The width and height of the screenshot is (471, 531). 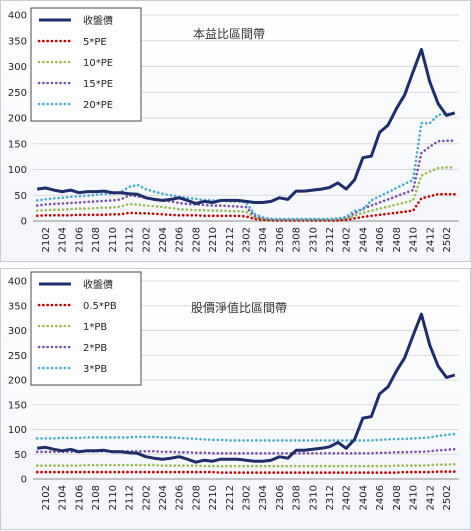 What do you see at coordinates (98, 63) in the screenshot?
I see `legend-label: 10*PE` at bounding box center [98, 63].